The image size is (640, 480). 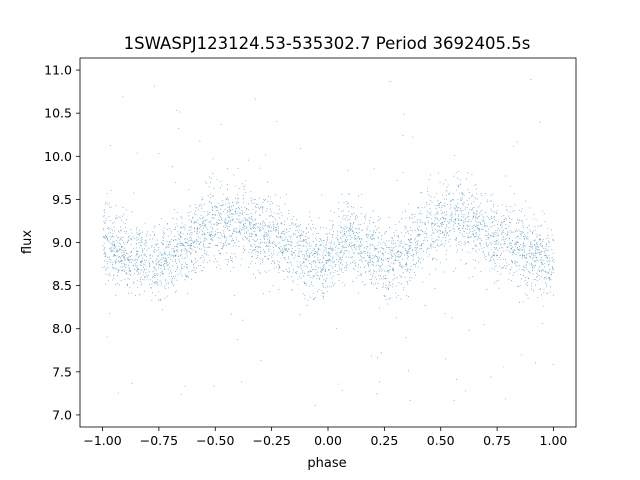 I want to click on x-tick-label: −1.00, so click(x=102, y=440).